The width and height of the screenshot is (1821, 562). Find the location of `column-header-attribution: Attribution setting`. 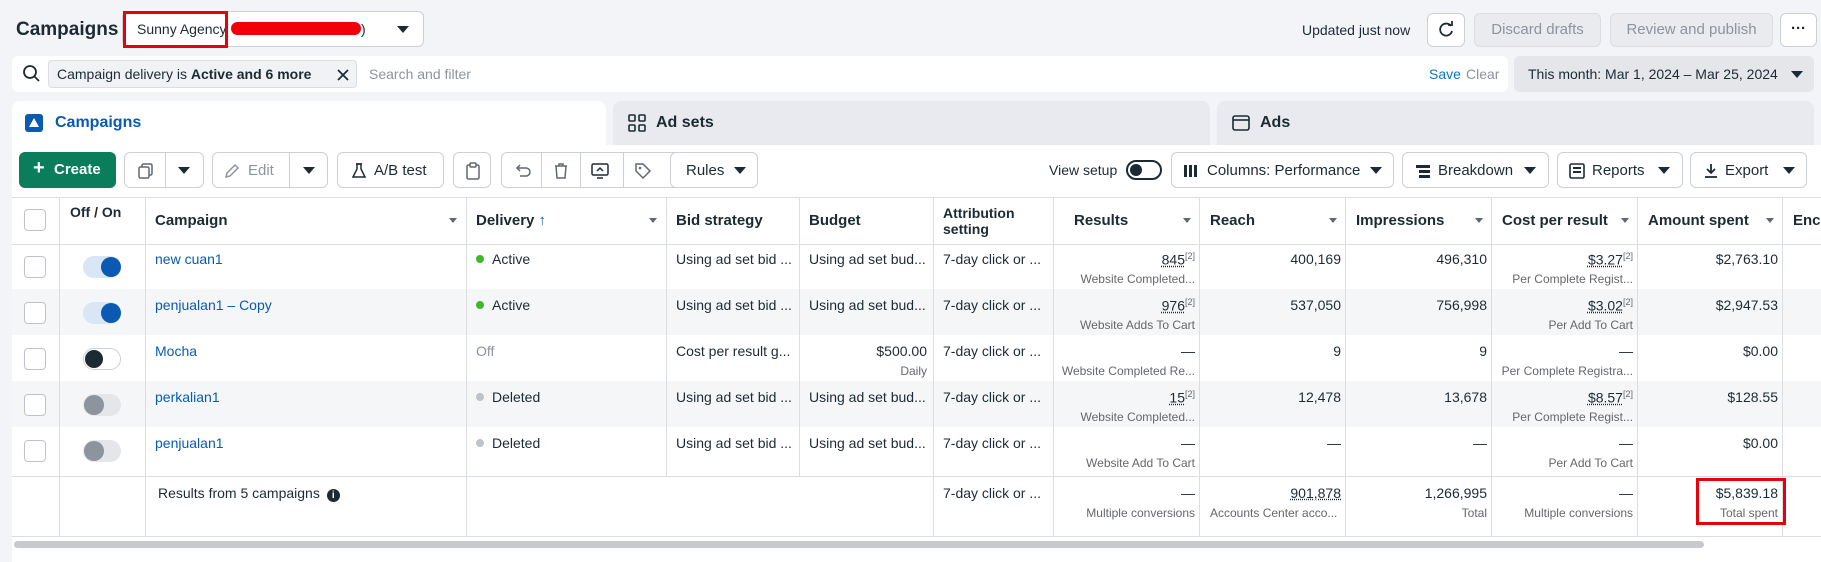

column-header-attribution: Attribution setting is located at coordinates (979, 221).